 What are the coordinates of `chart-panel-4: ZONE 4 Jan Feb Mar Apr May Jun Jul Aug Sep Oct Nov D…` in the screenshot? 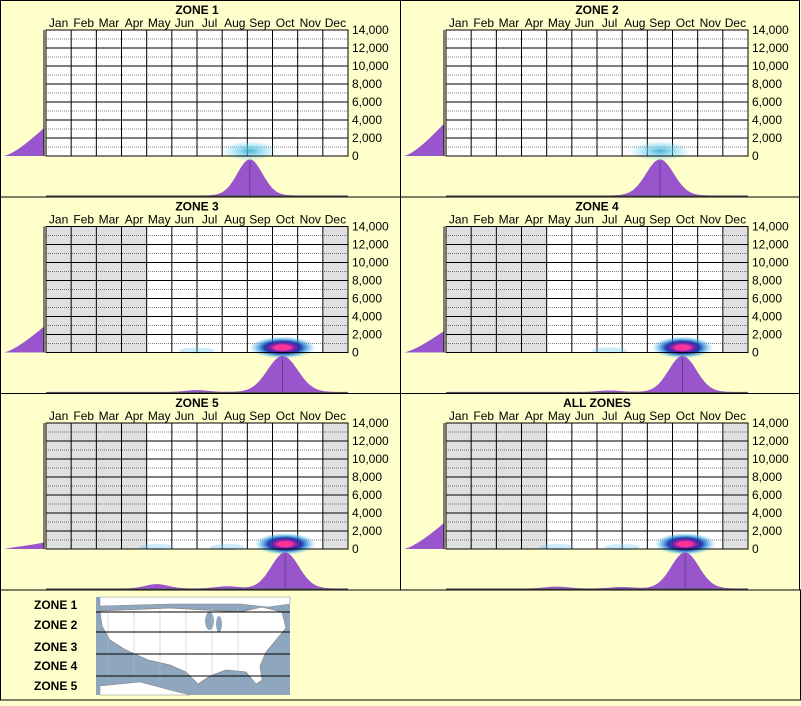 It's located at (600, 295).